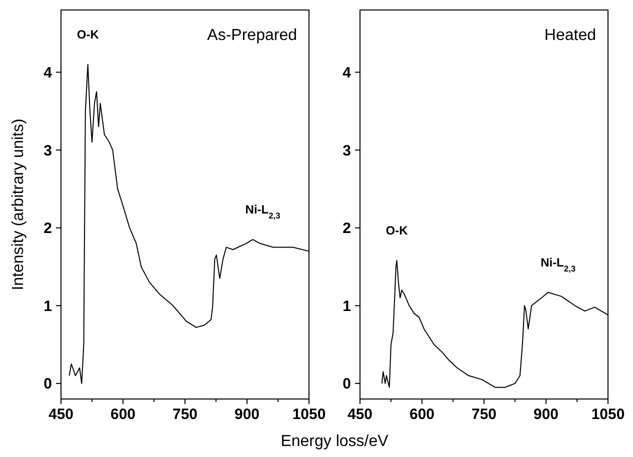 The width and height of the screenshot is (633, 457). What do you see at coordinates (18, 204) in the screenshot?
I see `y-axis-title: Intensity (arbitrary units)` at bounding box center [18, 204].